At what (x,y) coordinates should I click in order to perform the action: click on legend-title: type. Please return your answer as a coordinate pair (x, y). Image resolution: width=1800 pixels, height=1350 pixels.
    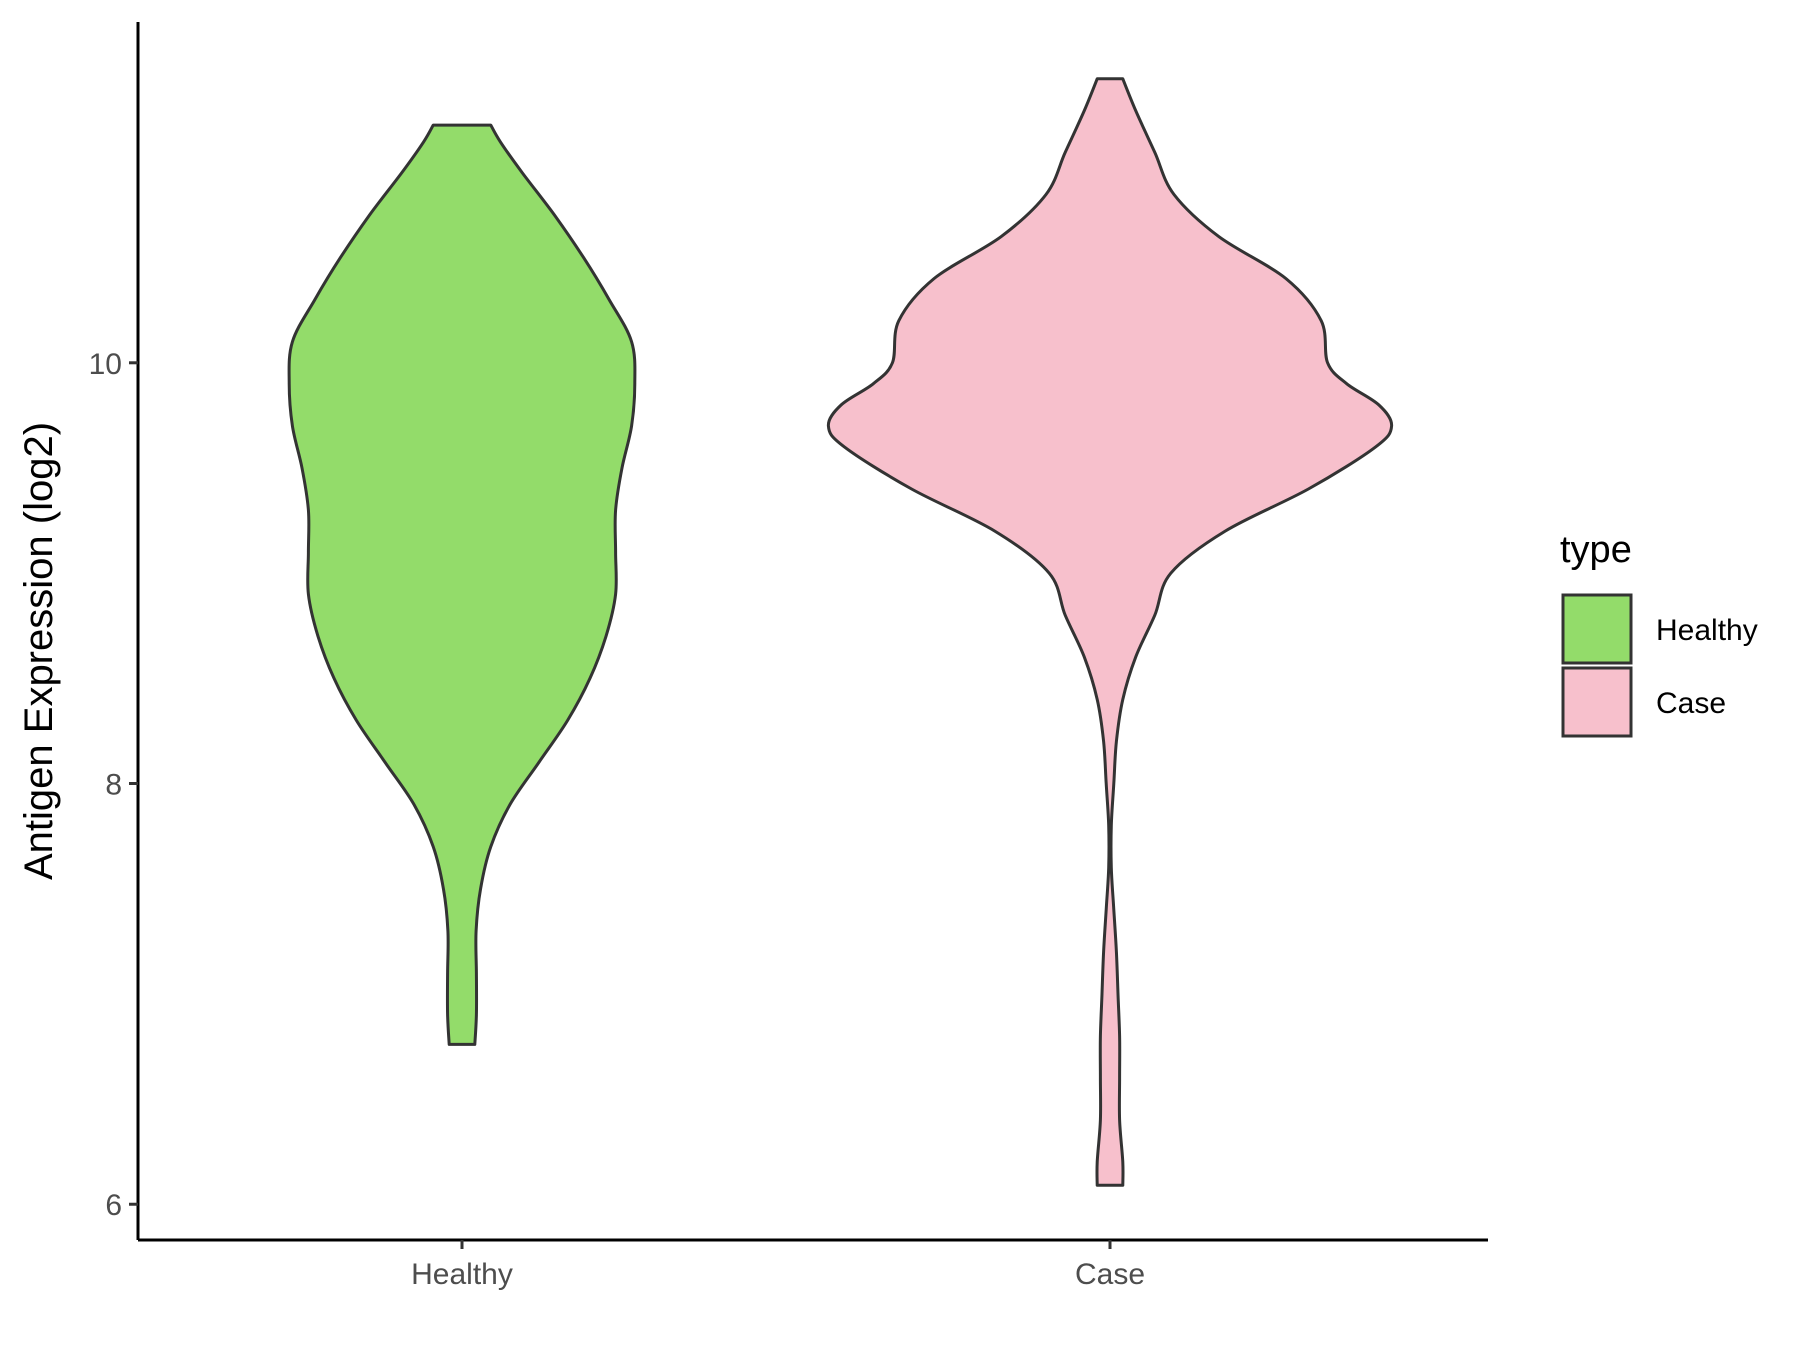
    Looking at the image, I should click on (1596, 550).